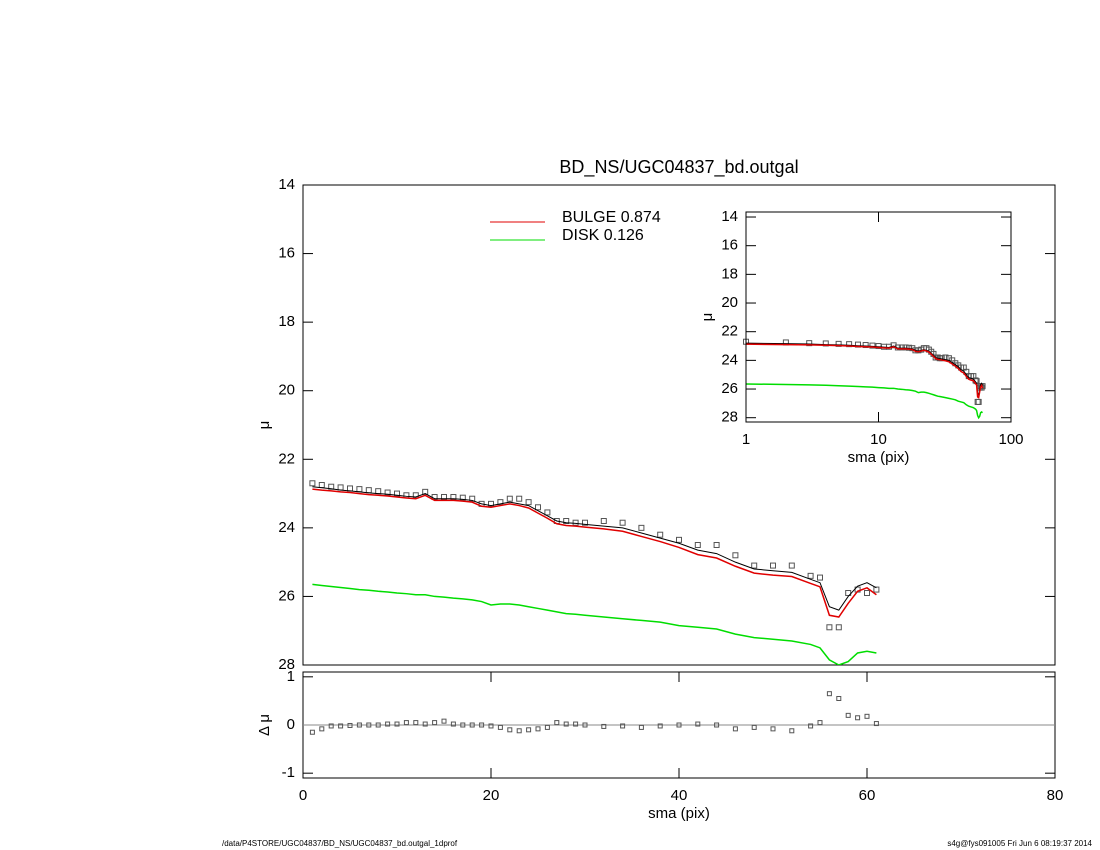  Describe the element at coordinates (264, 725) in the screenshot. I see `y-axis-label: Δ μ` at that location.